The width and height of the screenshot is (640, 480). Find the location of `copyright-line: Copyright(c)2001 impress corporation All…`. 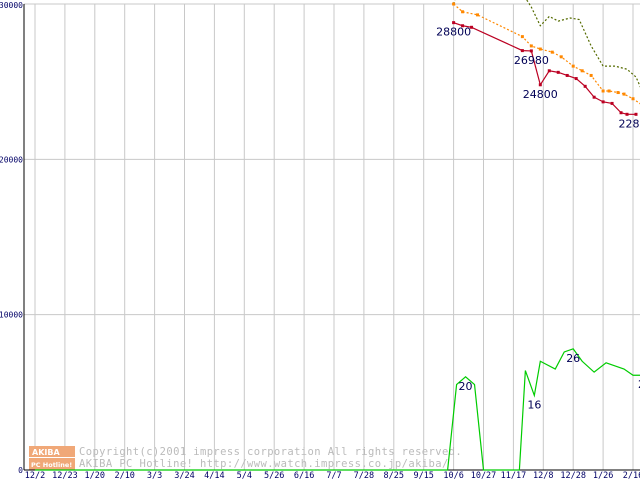

copyright-line: Copyright(c)2001 impress corporation All… is located at coordinates (270, 452).